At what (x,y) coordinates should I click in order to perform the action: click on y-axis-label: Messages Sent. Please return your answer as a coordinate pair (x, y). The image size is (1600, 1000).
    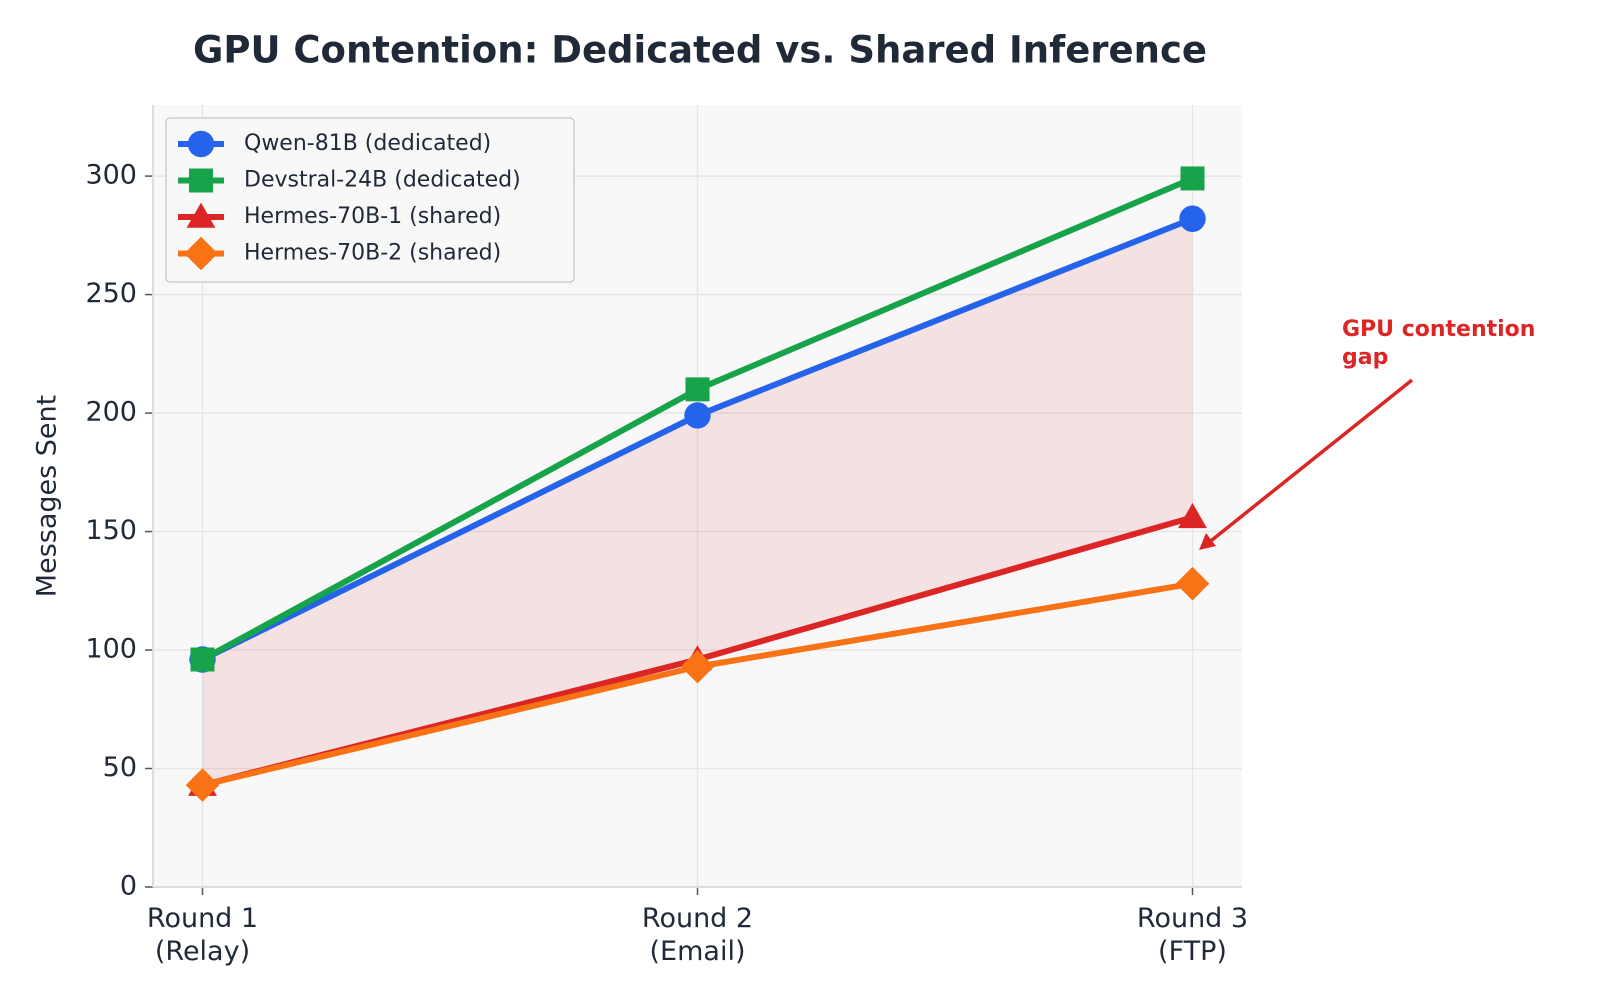
    Looking at the image, I should click on (47, 496).